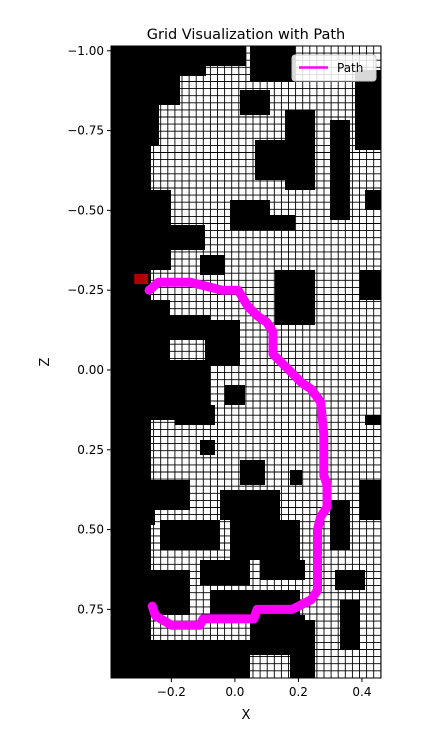 The image size is (431, 747). I want to click on legend-box, so click(334, 68).